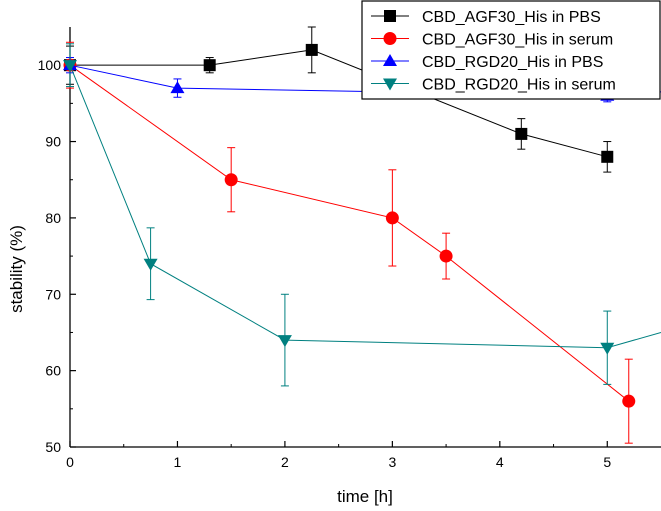  Describe the element at coordinates (53, 218) in the screenshot. I see `y-tick-label: 80` at that location.